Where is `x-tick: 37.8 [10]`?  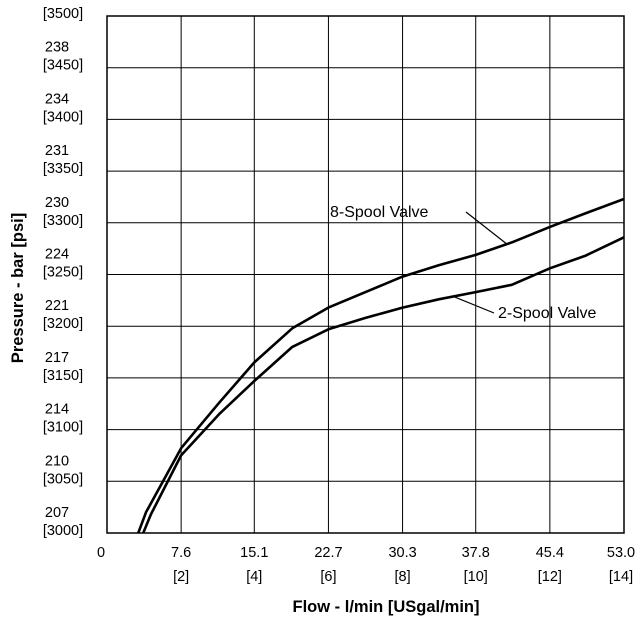 x-tick: 37.8 [10] is located at coordinates (476, 565).